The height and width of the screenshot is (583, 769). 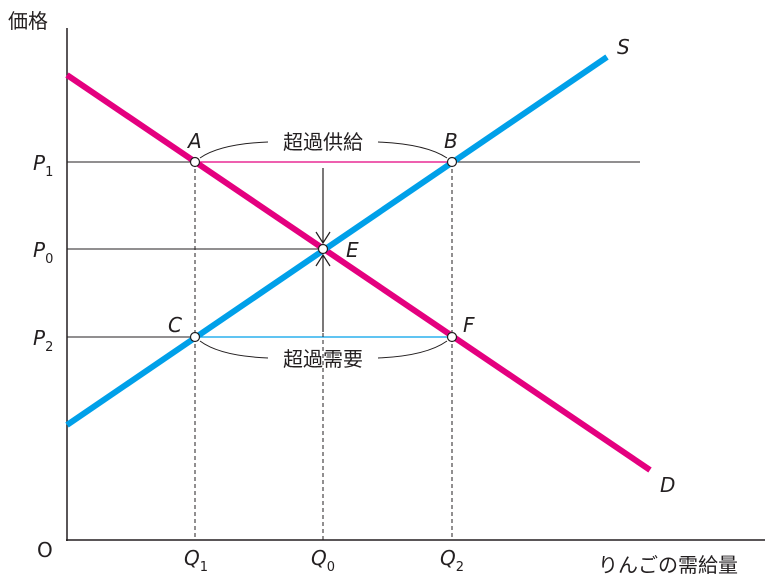 What do you see at coordinates (195, 162) in the screenshot?
I see `point-a` at bounding box center [195, 162].